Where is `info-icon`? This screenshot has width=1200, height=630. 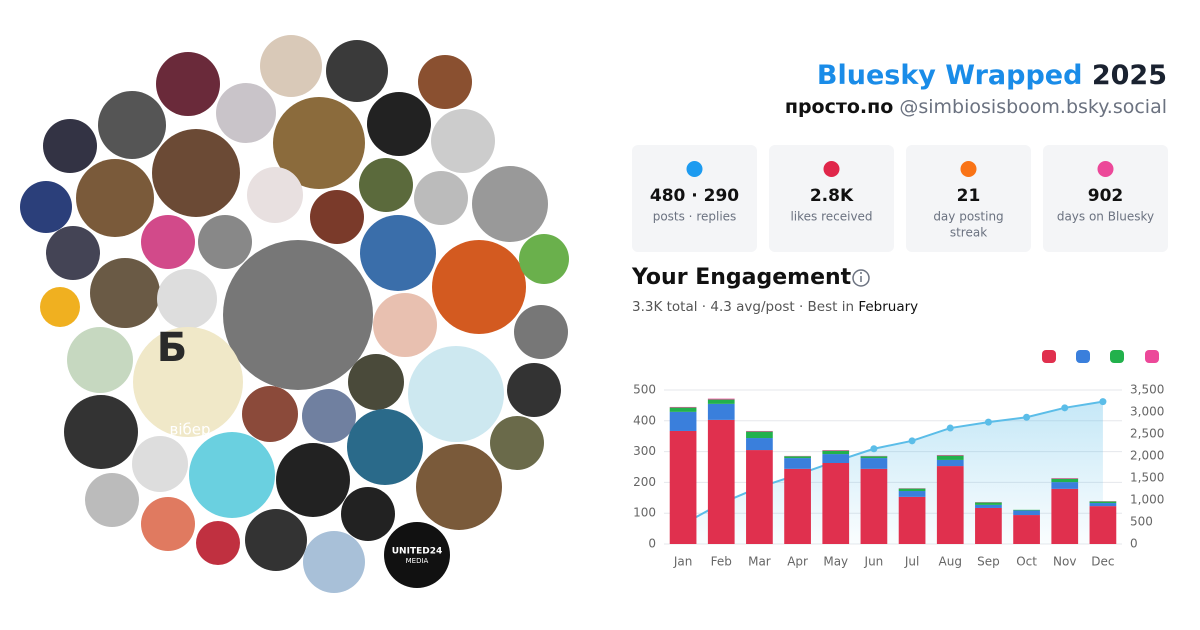 info-icon is located at coordinates (861, 278).